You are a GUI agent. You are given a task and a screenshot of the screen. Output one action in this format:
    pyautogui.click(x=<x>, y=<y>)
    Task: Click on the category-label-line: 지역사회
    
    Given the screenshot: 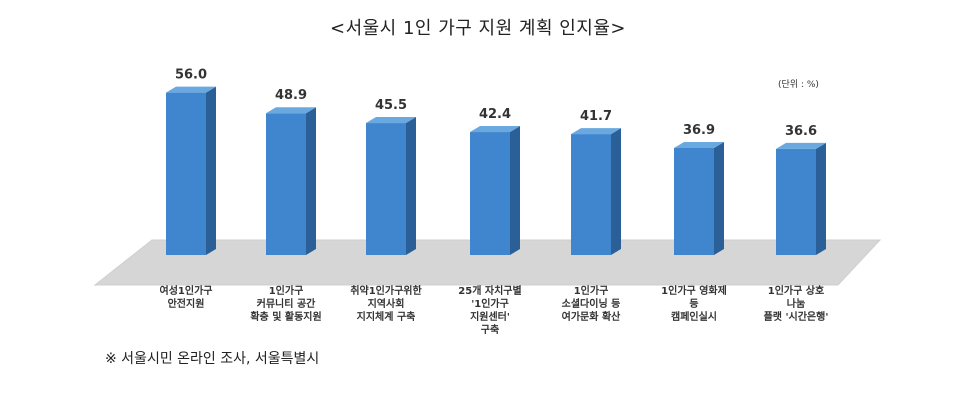 What is the action you would take?
    pyautogui.click(x=386, y=303)
    